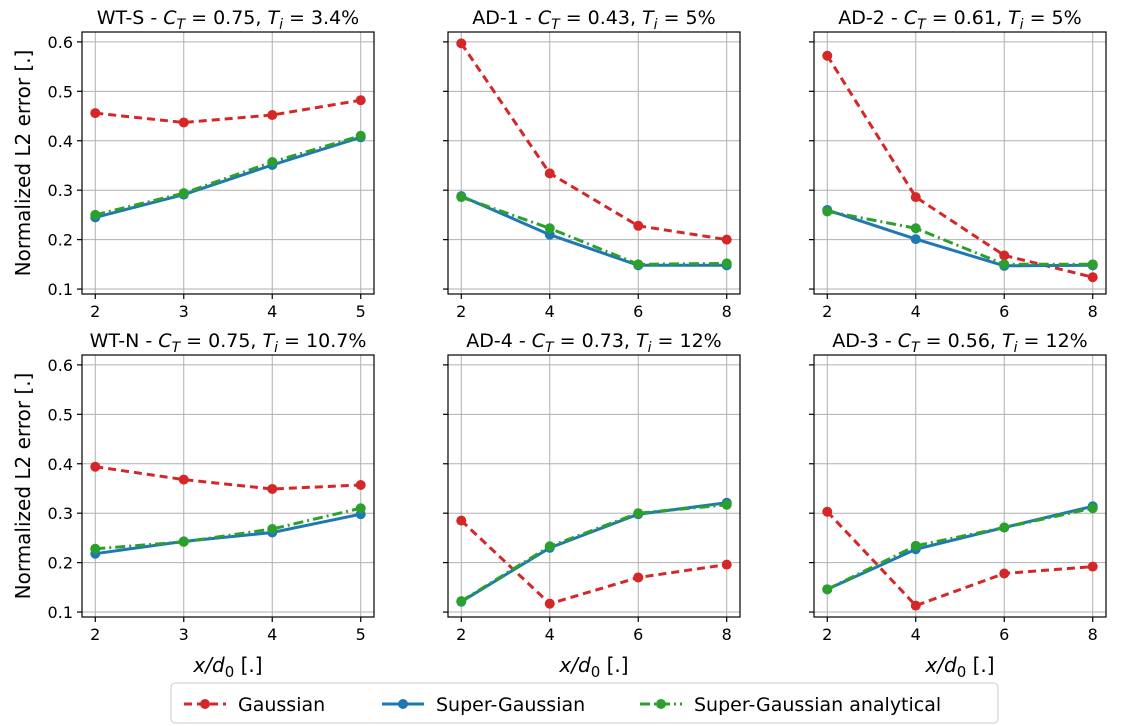 The width and height of the screenshot is (1126, 726). Describe the element at coordinates (593, 20) in the screenshot. I see `subplot-title: AD-1 - CT = 0.43, Ti = 5%` at that location.